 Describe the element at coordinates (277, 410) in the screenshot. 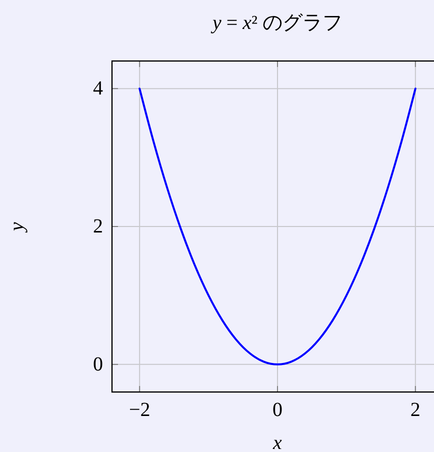

I see `x-tick-label: 0` at that location.